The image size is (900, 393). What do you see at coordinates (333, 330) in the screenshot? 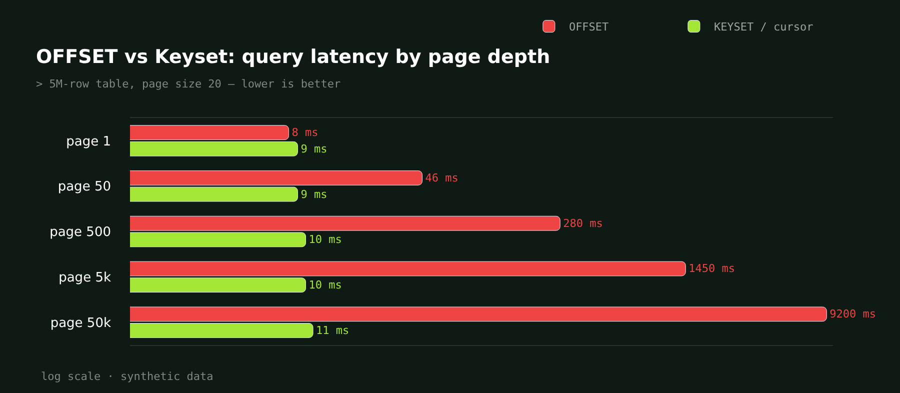
I see `data-label: 11 ms` at bounding box center [333, 330].